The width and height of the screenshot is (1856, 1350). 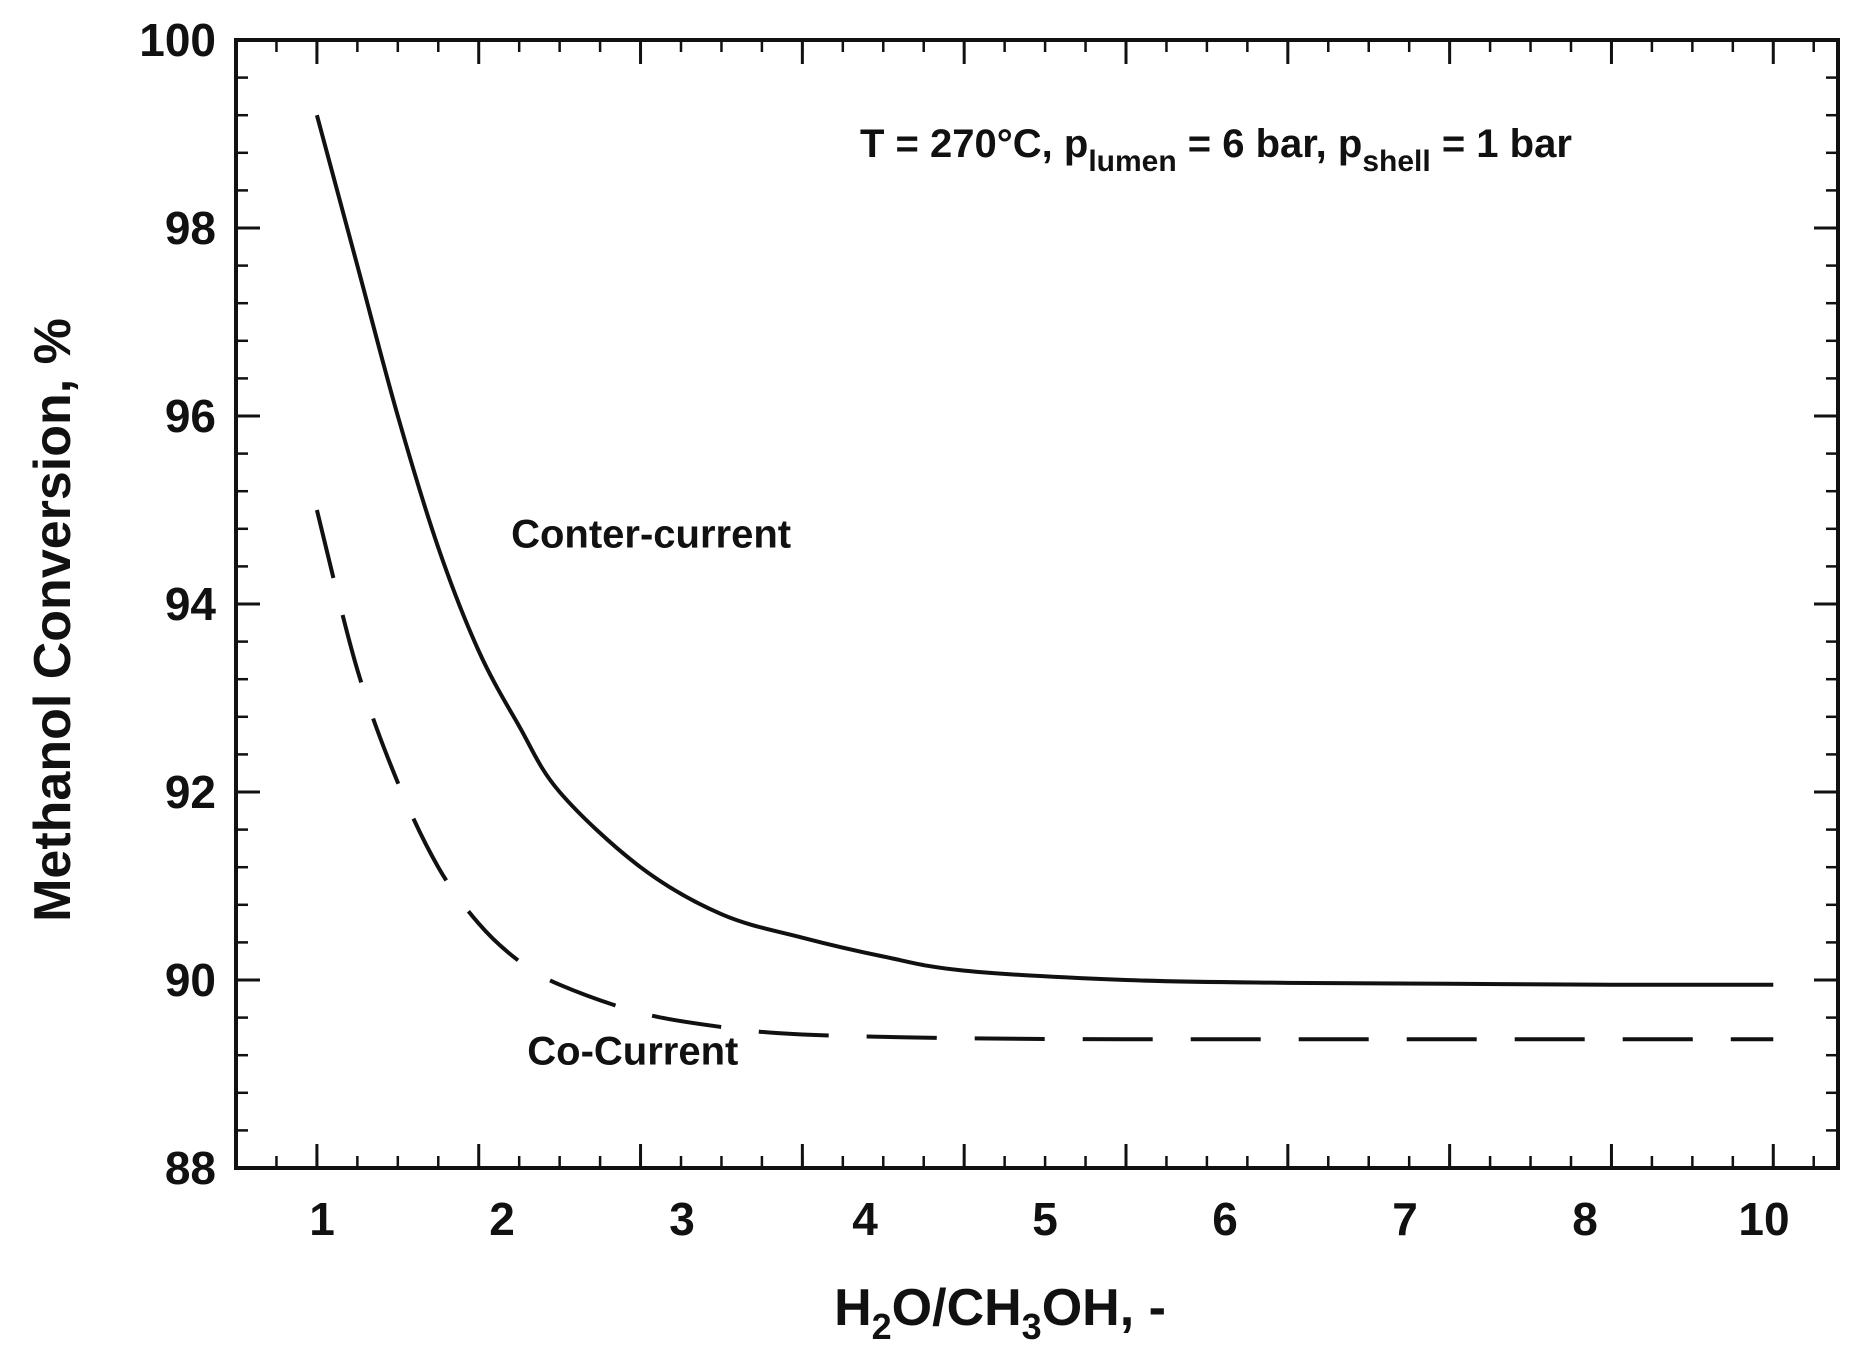 I want to click on x-tick-label: 3, so click(x=682, y=1219).